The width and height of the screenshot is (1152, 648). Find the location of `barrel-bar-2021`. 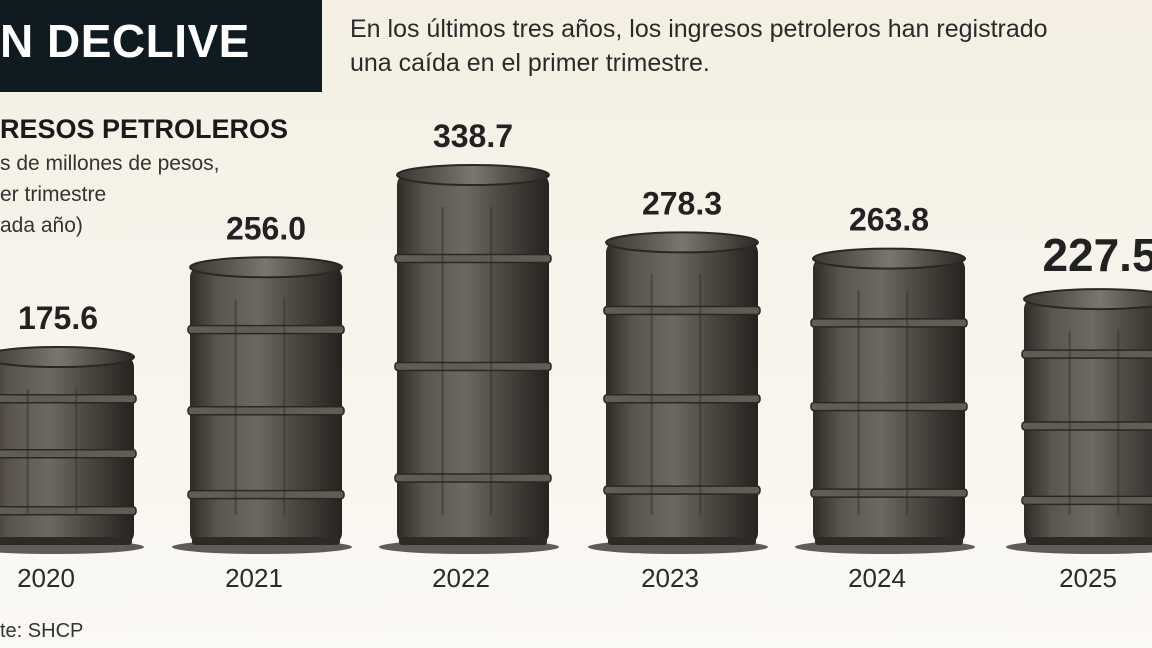

barrel-bar-2021 is located at coordinates (262, 405).